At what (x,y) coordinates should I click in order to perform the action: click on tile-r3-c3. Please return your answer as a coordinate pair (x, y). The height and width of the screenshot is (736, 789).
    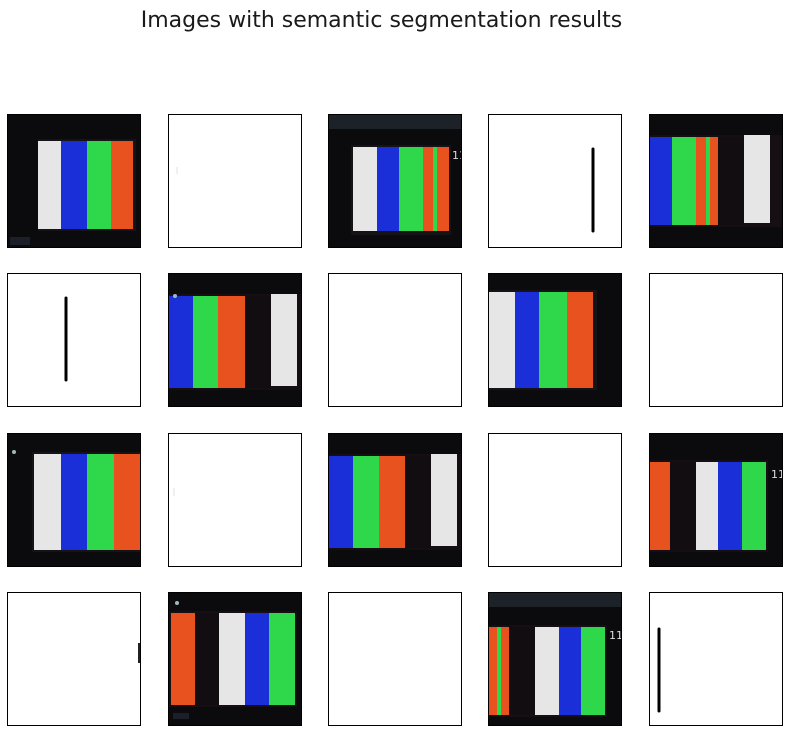
    Looking at the image, I should click on (395, 500).